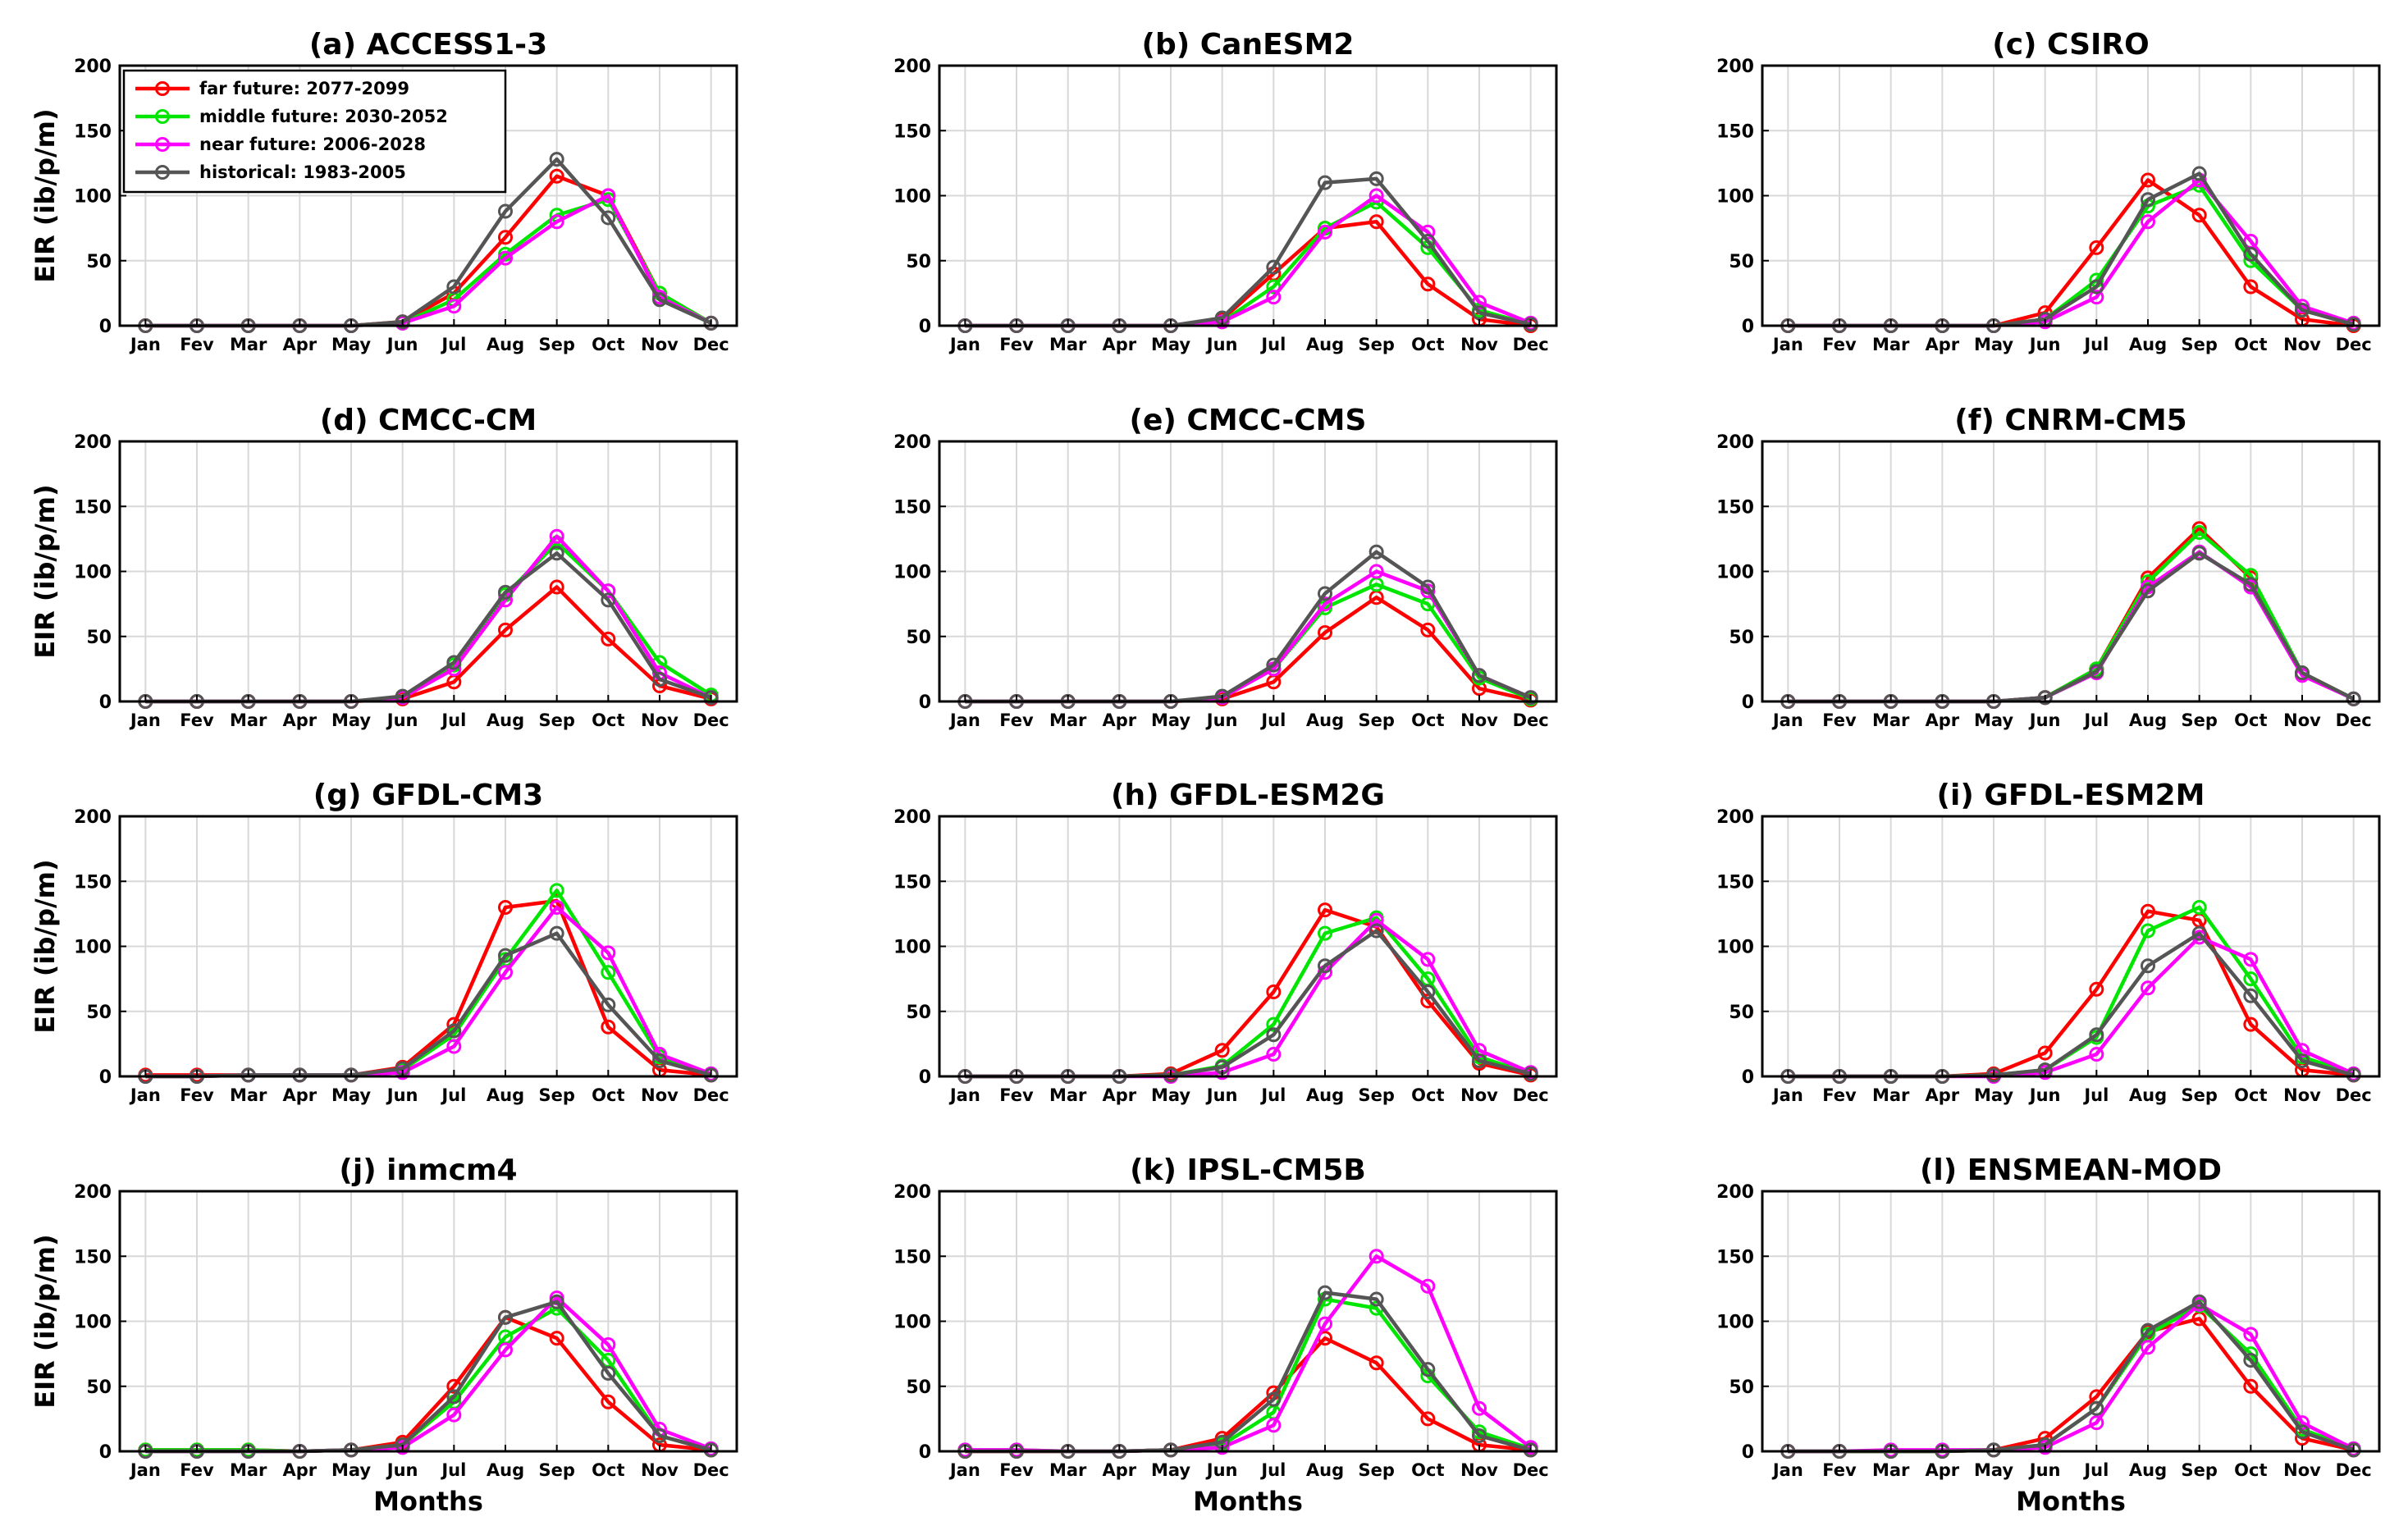 Image resolution: width=2408 pixels, height=1535 pixels. Describe the element at coordinates (2071, 1170) in the screenshot. I see `panel-title: (l) ENSMEAN-MOD` at that location.